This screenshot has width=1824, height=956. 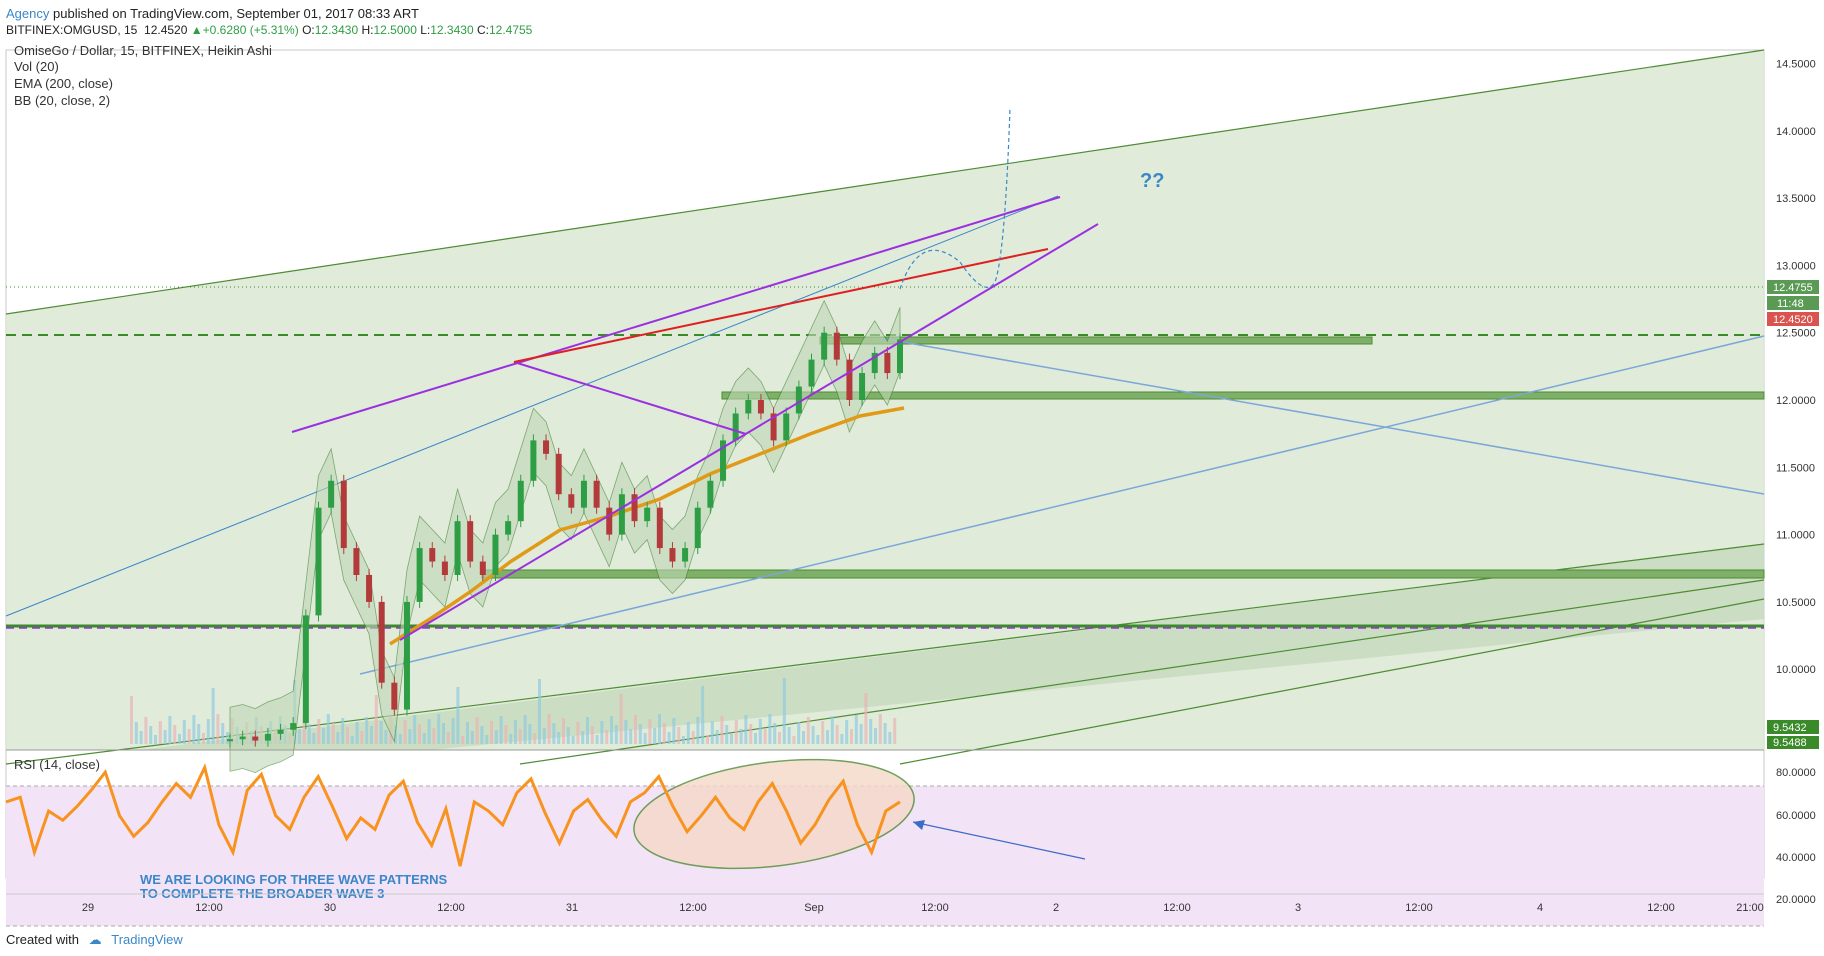 I want to click on time-tick-0: 29, so click(x=88, y=908).